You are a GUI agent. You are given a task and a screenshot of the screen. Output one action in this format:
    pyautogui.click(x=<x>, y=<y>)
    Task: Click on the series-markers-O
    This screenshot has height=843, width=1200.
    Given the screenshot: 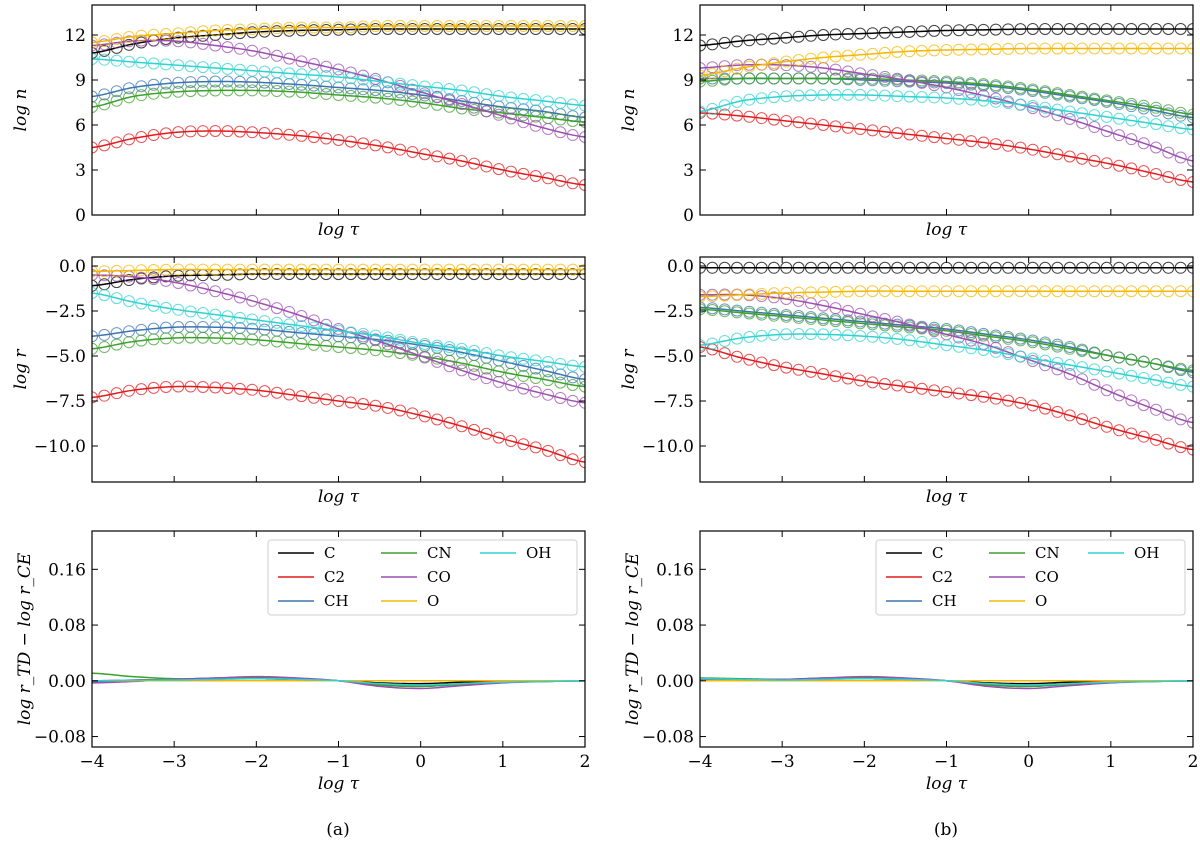 What is the action you would take?
    pyautogui.click(x=946, y=62)
    